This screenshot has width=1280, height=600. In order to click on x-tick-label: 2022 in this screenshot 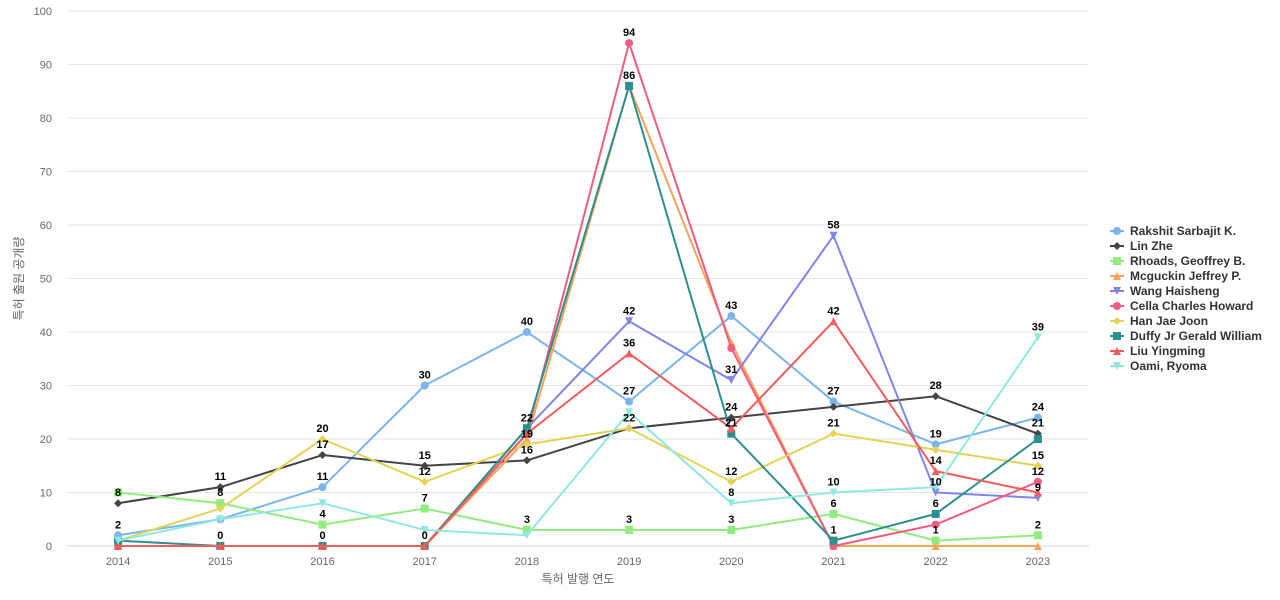, I will do `click(935, 562)`.